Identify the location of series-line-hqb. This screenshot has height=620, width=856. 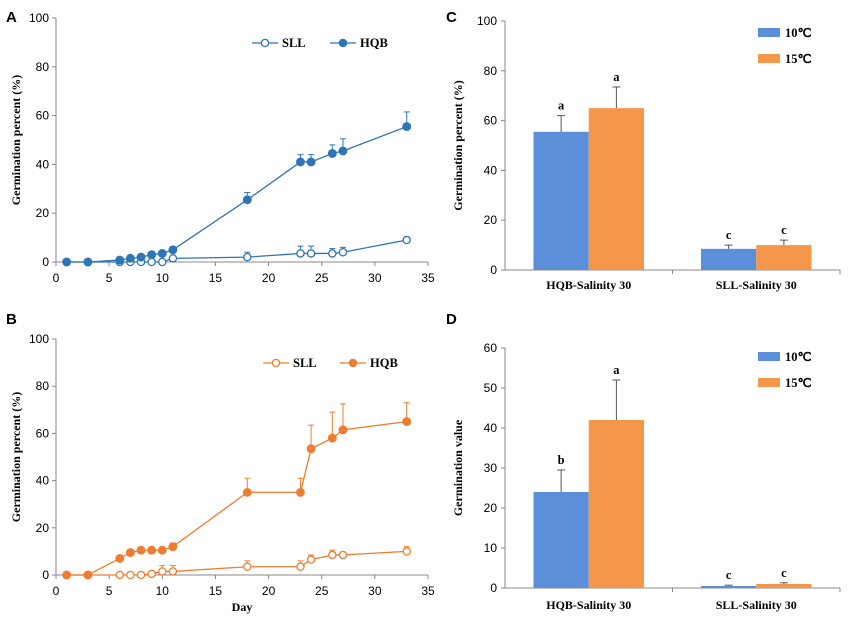
(236, 498).